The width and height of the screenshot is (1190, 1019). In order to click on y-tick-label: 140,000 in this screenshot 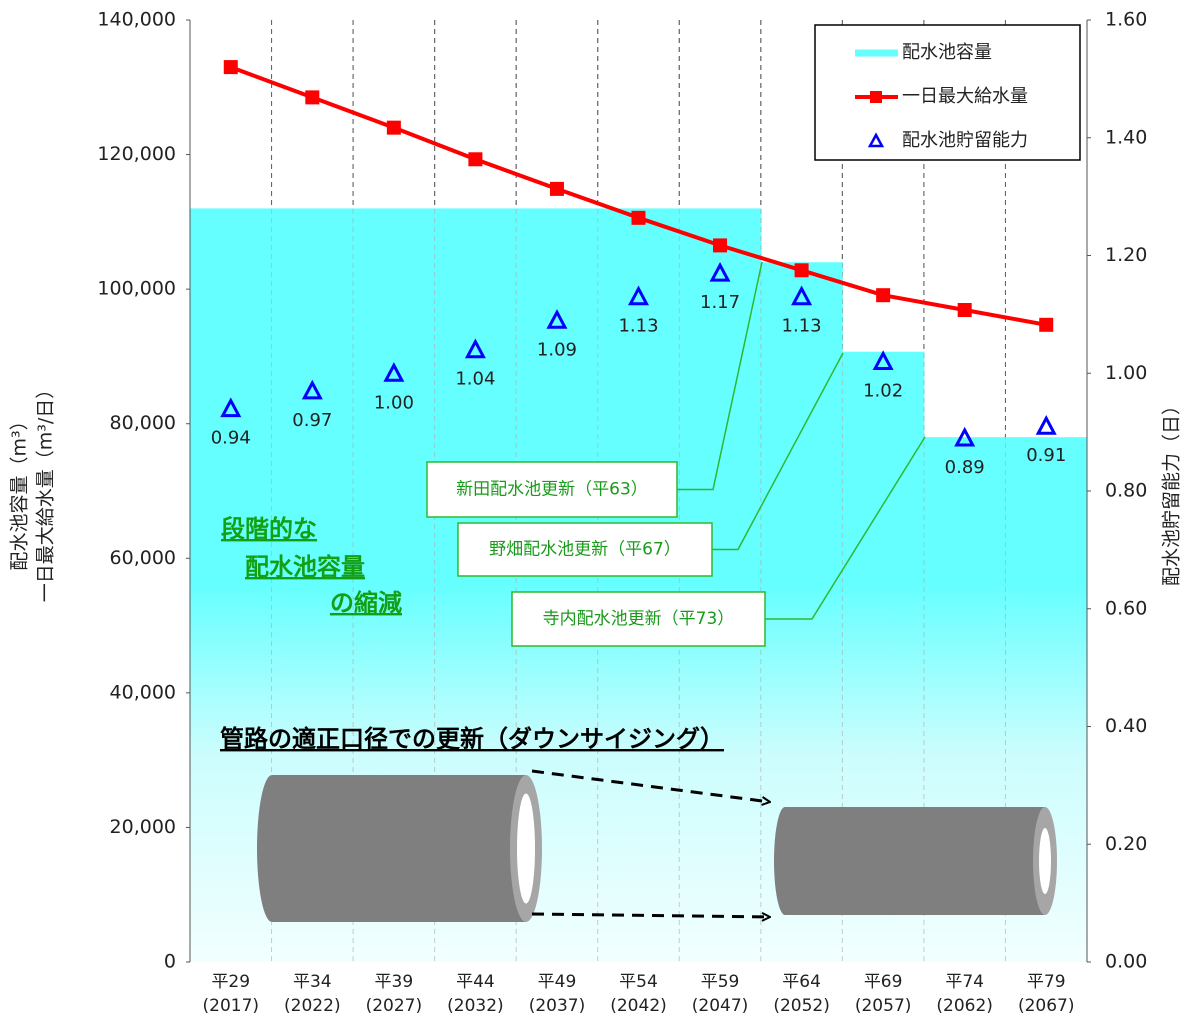, I will do `click(136, 20)`.